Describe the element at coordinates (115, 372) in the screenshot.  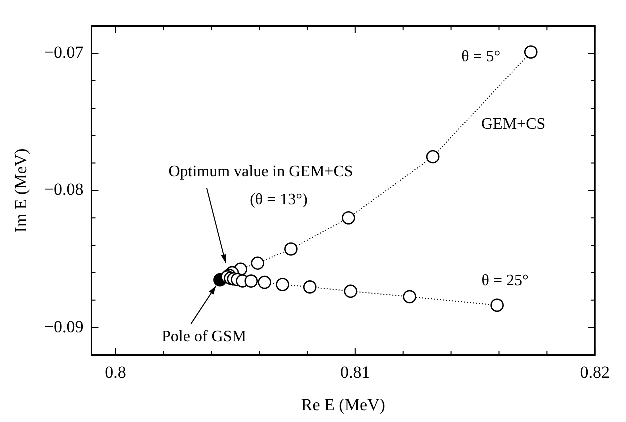
I see `x-tick-label: 0.8` at that location.